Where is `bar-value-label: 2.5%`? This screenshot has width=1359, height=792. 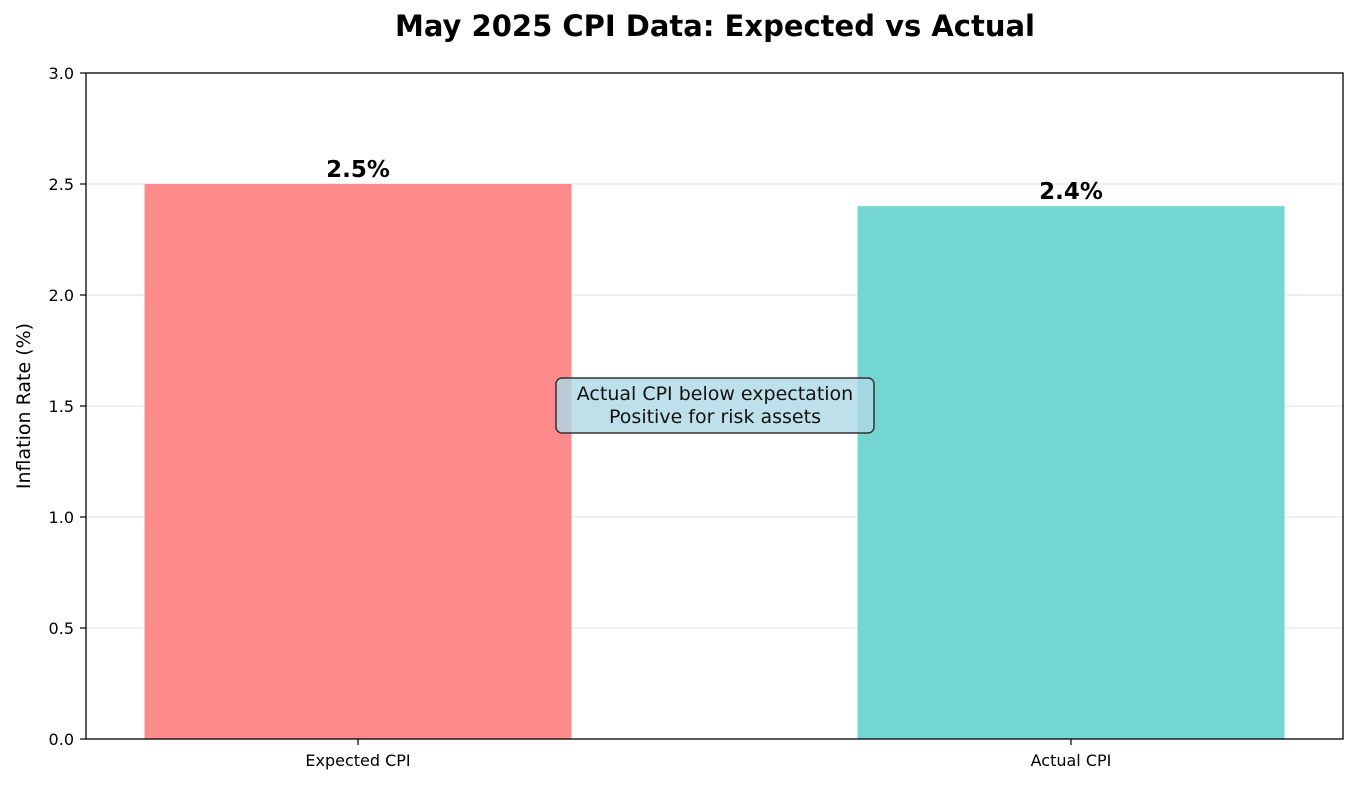
bar-value-label: 2.5% is located at coordinates (358, 170).